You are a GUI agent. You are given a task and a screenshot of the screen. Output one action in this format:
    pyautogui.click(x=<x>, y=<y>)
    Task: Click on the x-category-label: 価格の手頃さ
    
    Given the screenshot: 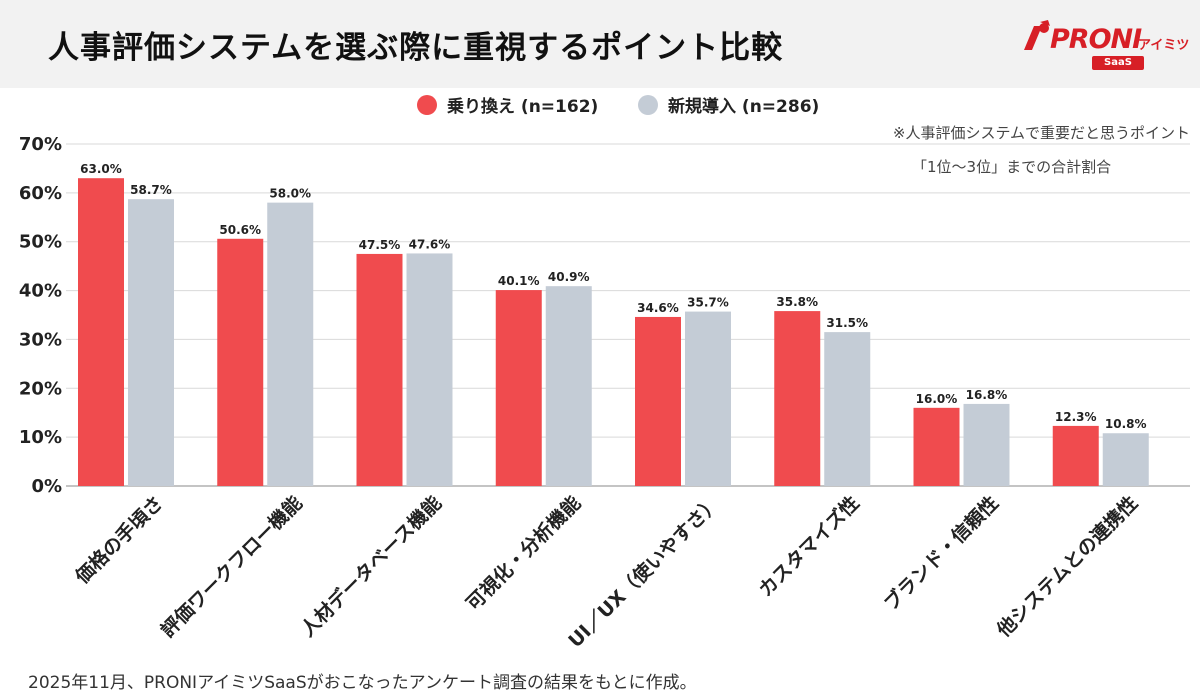 What is the action you would take?
    pyautogui.click(x=119, y=540)
    